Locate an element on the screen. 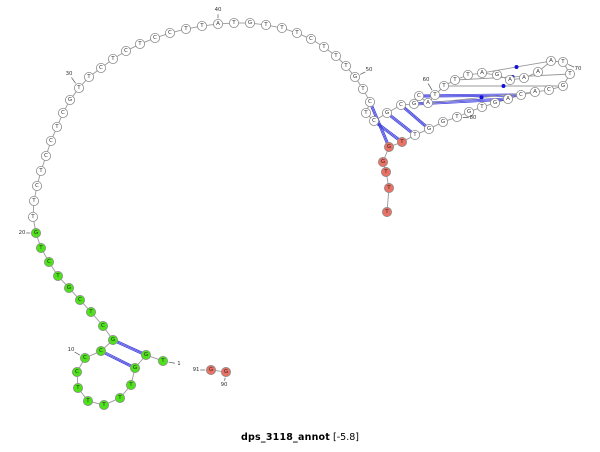 The width and height of the screenshot is (600, 452). nucleotide-12: G is located at coordinates (113, 339).